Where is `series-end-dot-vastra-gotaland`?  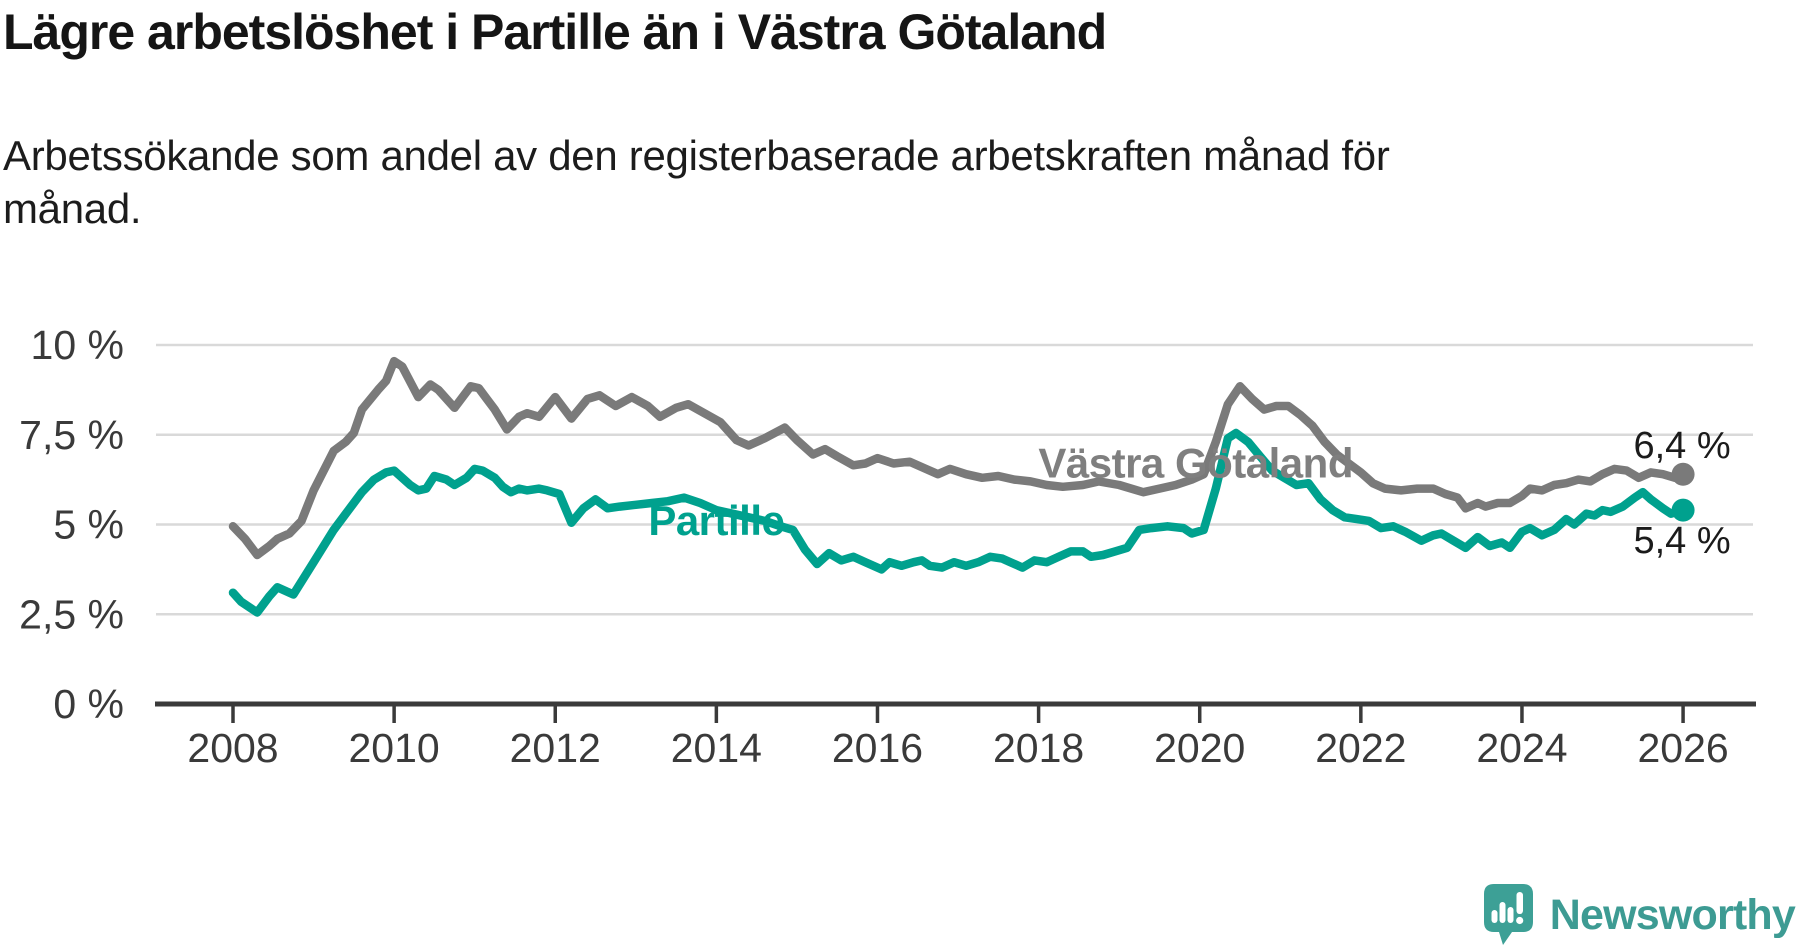
series-end-dot-vastra-gotaland is located at coordinates (1683, 474).